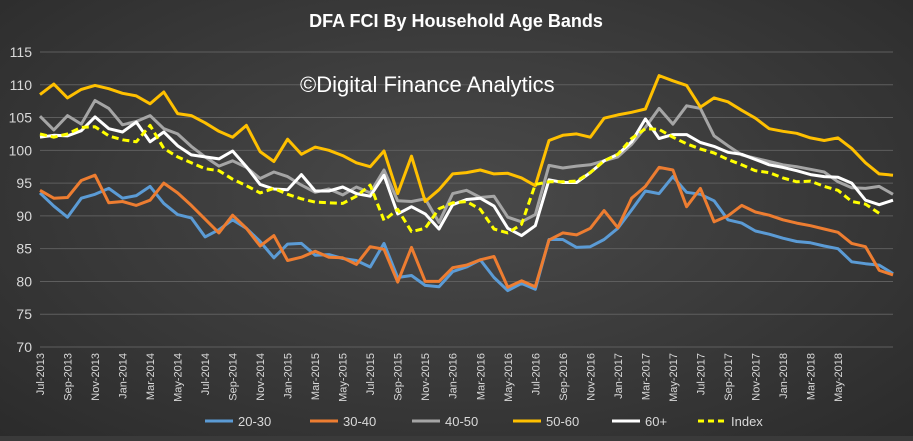  What do you see at coordinates (24, 347) in the screenshot?
I see `y-tick-label: 70` at bounding box center [24, 347].